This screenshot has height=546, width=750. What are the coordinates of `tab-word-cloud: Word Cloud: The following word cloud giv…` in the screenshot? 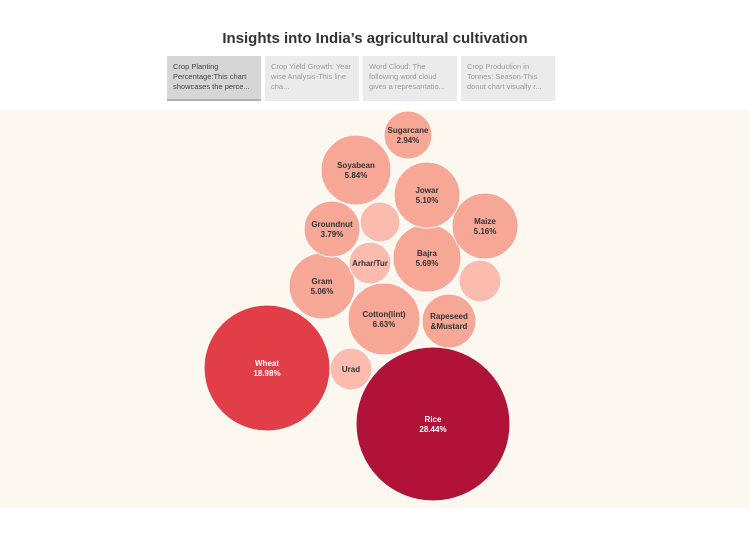 It's located at (410, 78).